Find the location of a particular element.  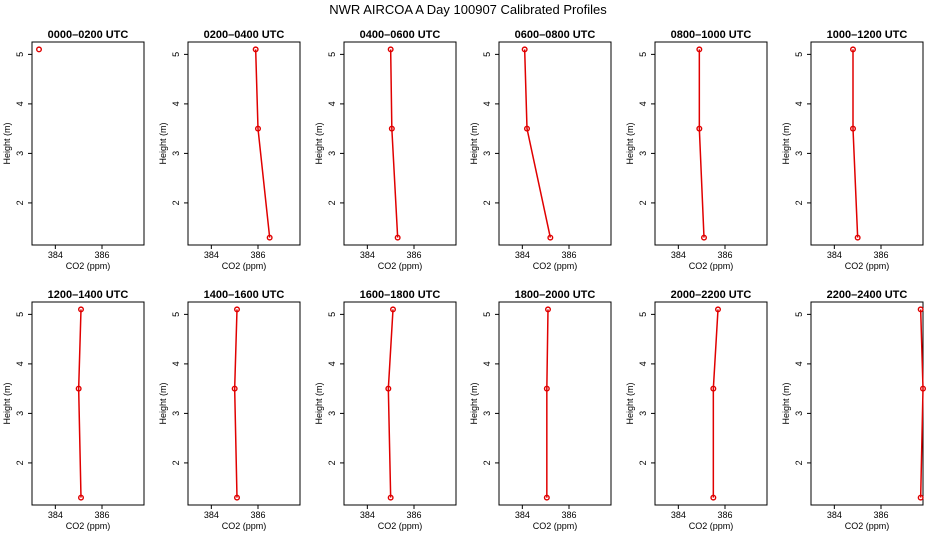

panel-title: 0400–0600 UTC is located at coordinates (400, 35).